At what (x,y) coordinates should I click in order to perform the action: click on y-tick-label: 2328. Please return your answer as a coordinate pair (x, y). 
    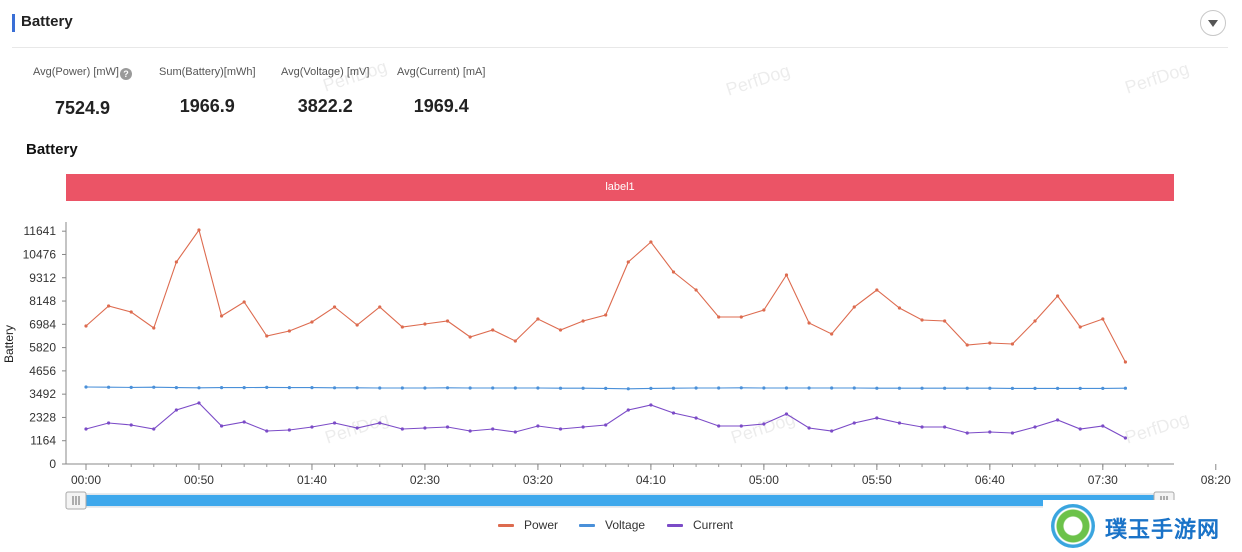
    Looking at the image, I should click on (42, 417).